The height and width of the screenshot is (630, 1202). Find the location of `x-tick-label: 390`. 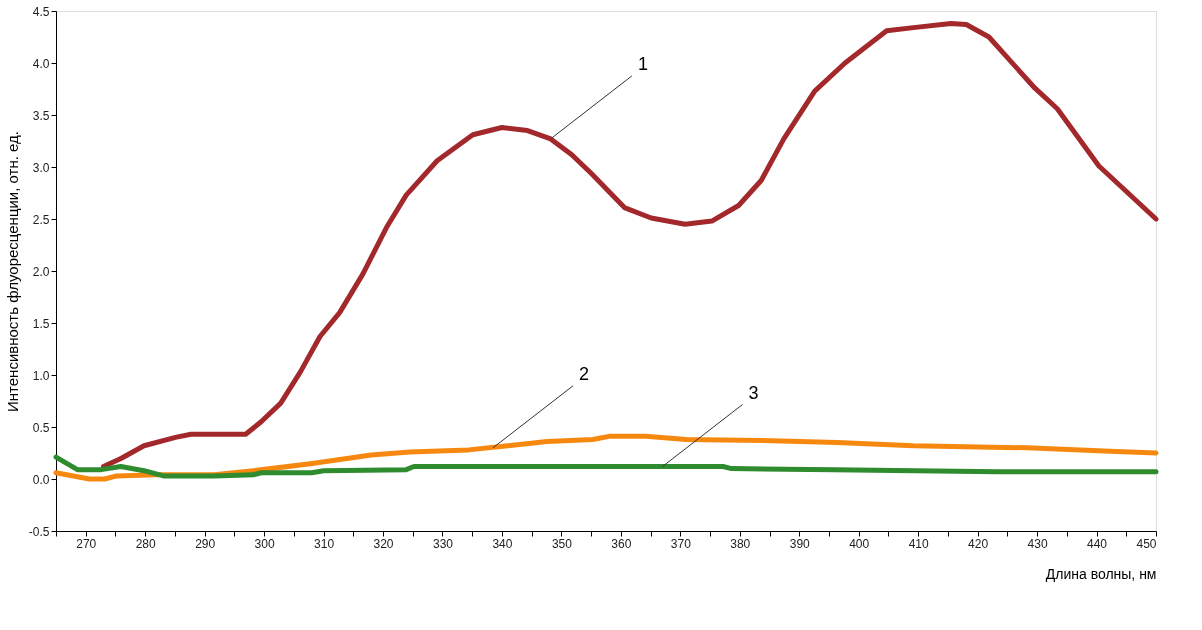

x-tick-label: 390 is located at coordinates (800, 543).